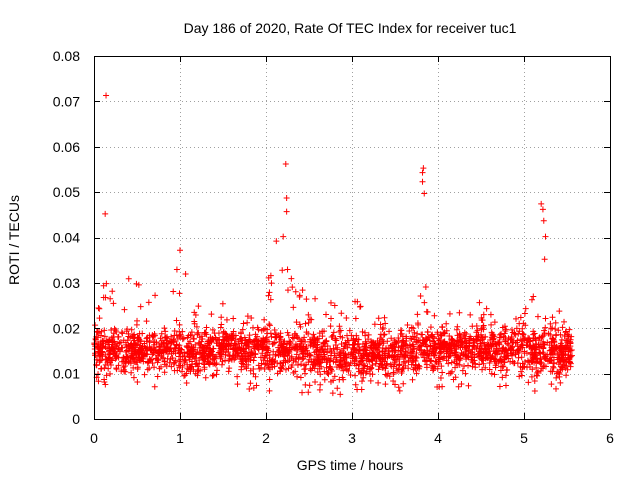 This screenshot has width=640, height=480. Describe the element at coordinates (66, 147) in the screenshot. I see `y-tick-label: 0.06` at that location.